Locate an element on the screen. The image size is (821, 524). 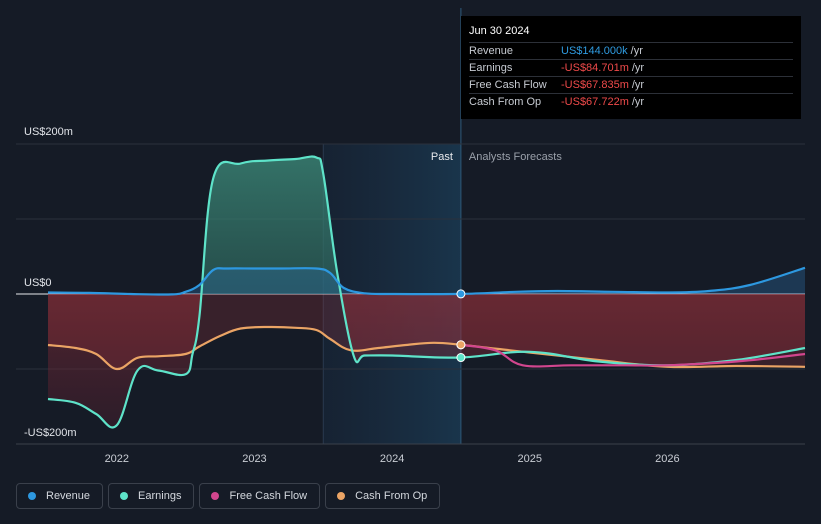
legend-item-free-cash-flow: Free Cash Flow is located at coordinates (260, 496).